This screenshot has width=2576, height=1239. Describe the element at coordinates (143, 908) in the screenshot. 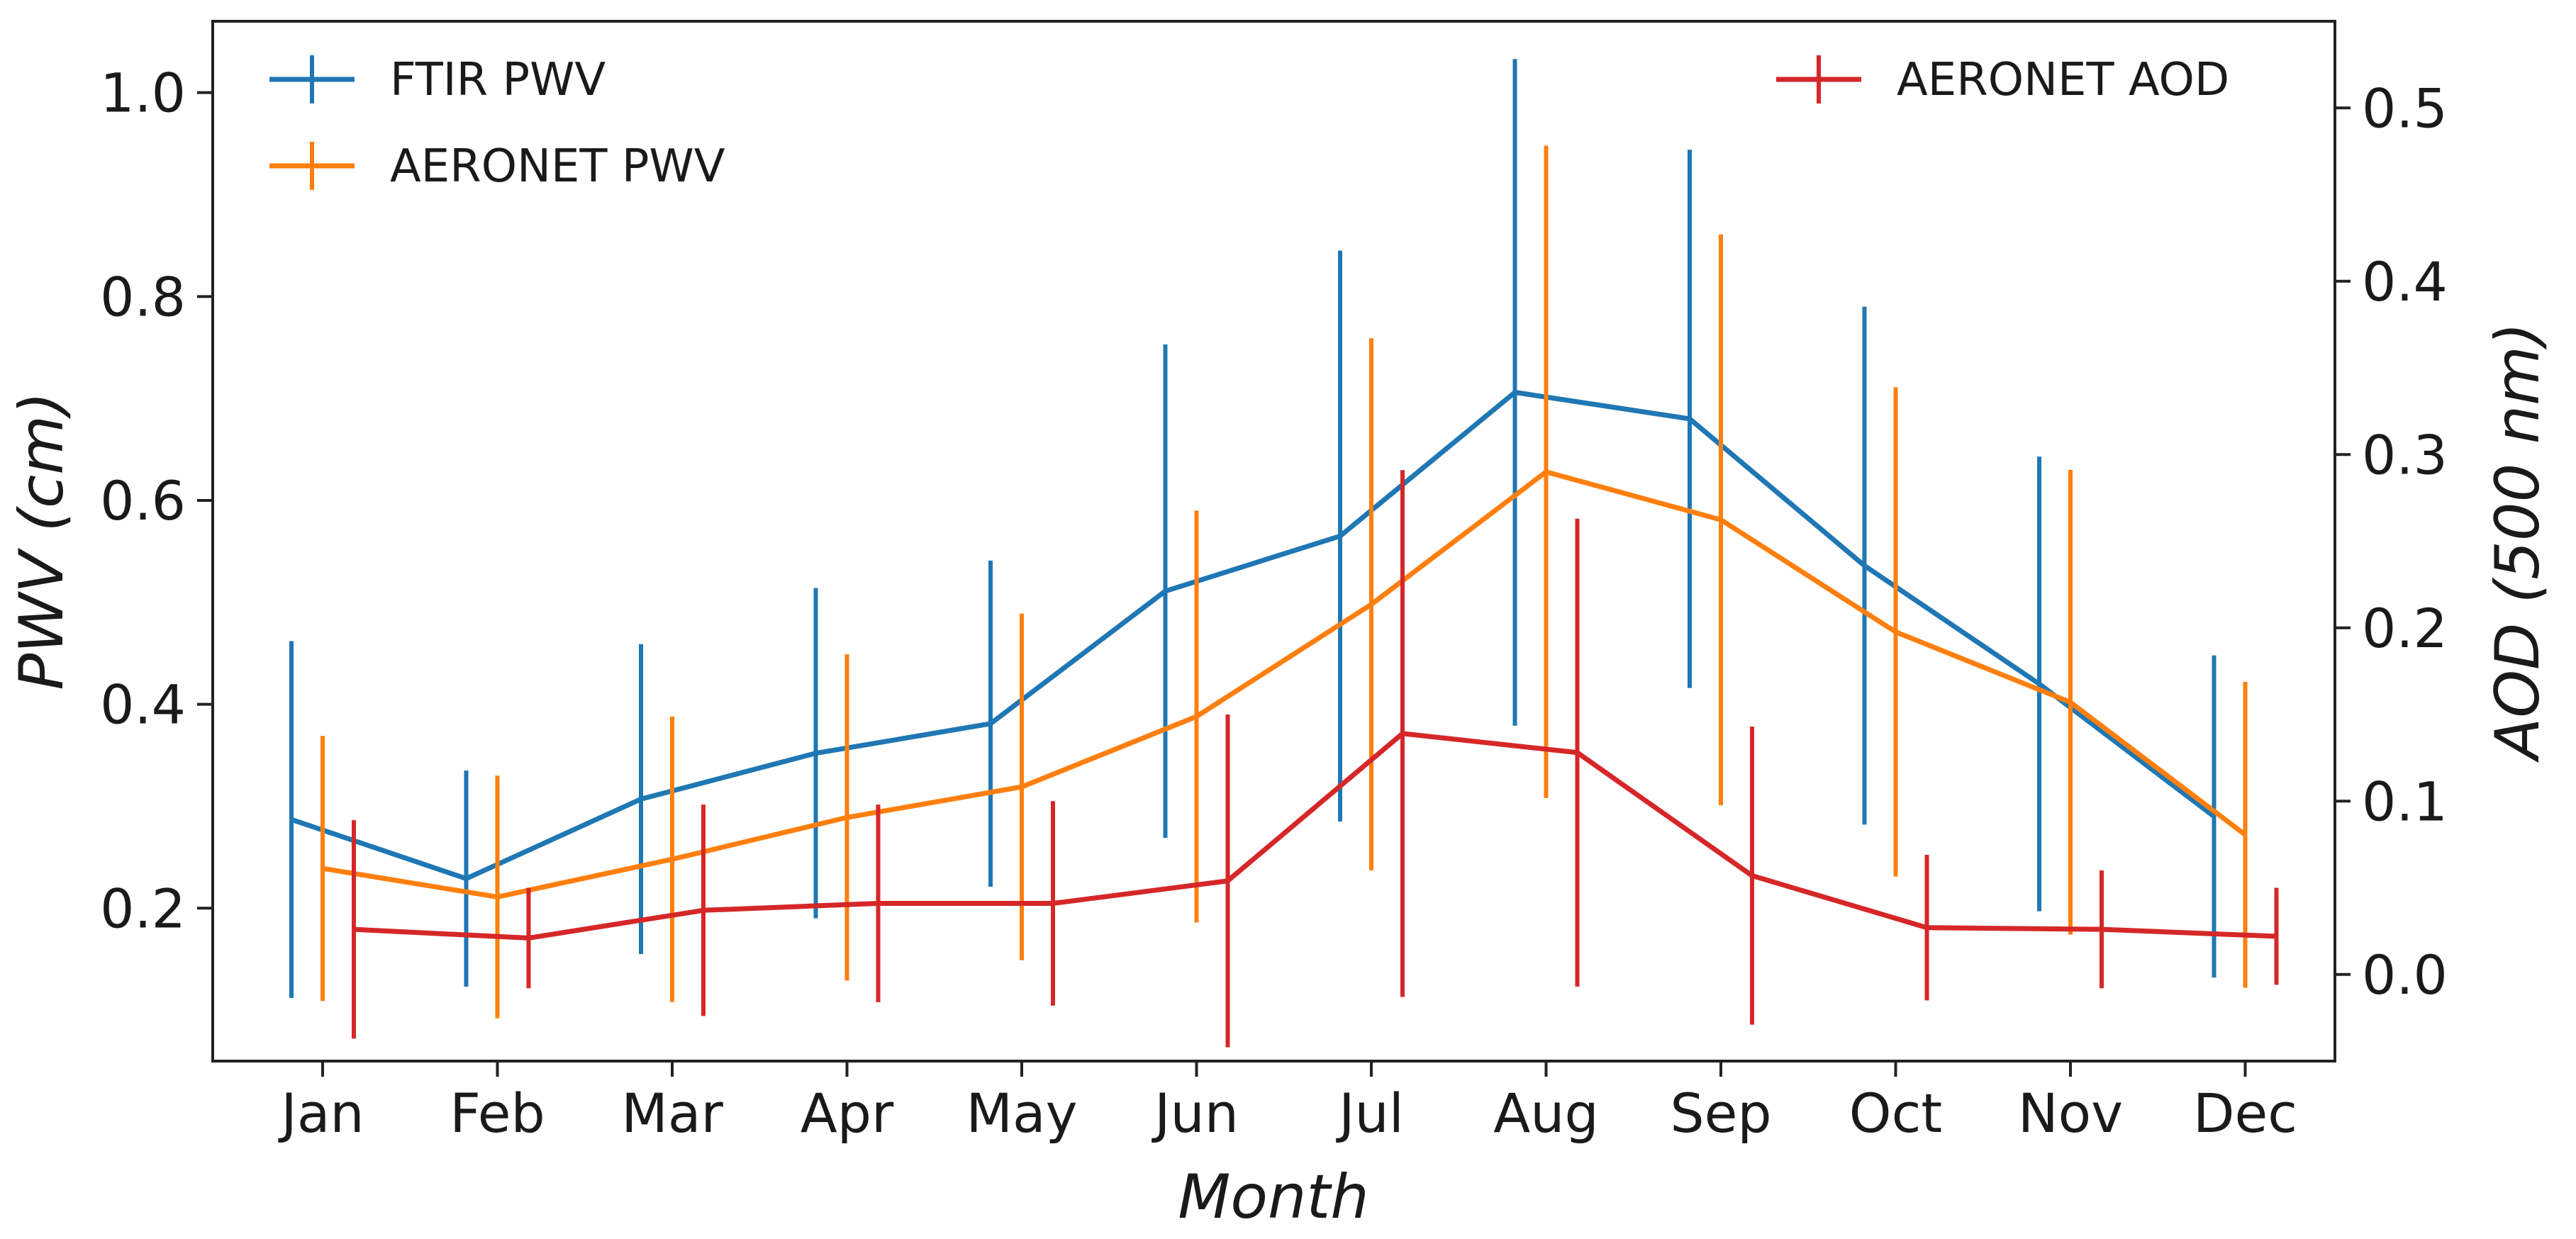

I see `y-left-tick-label: 0.2` at that location.